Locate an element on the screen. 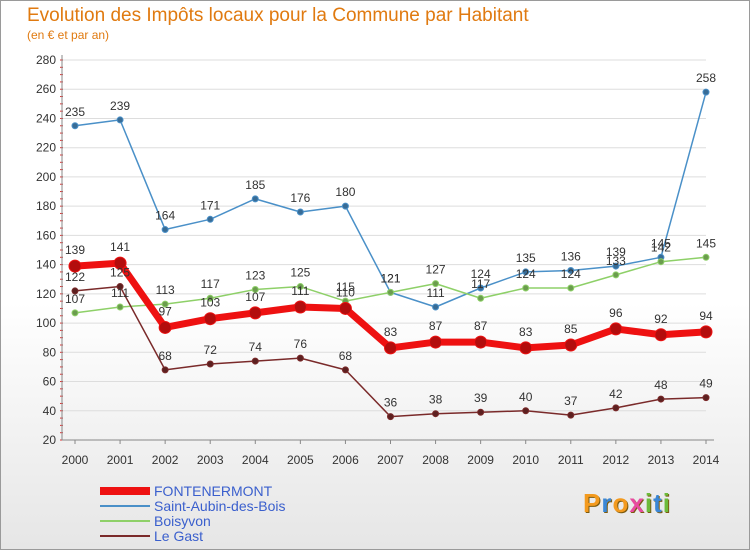  data-label: 107 is located at coordinates (75, 299).